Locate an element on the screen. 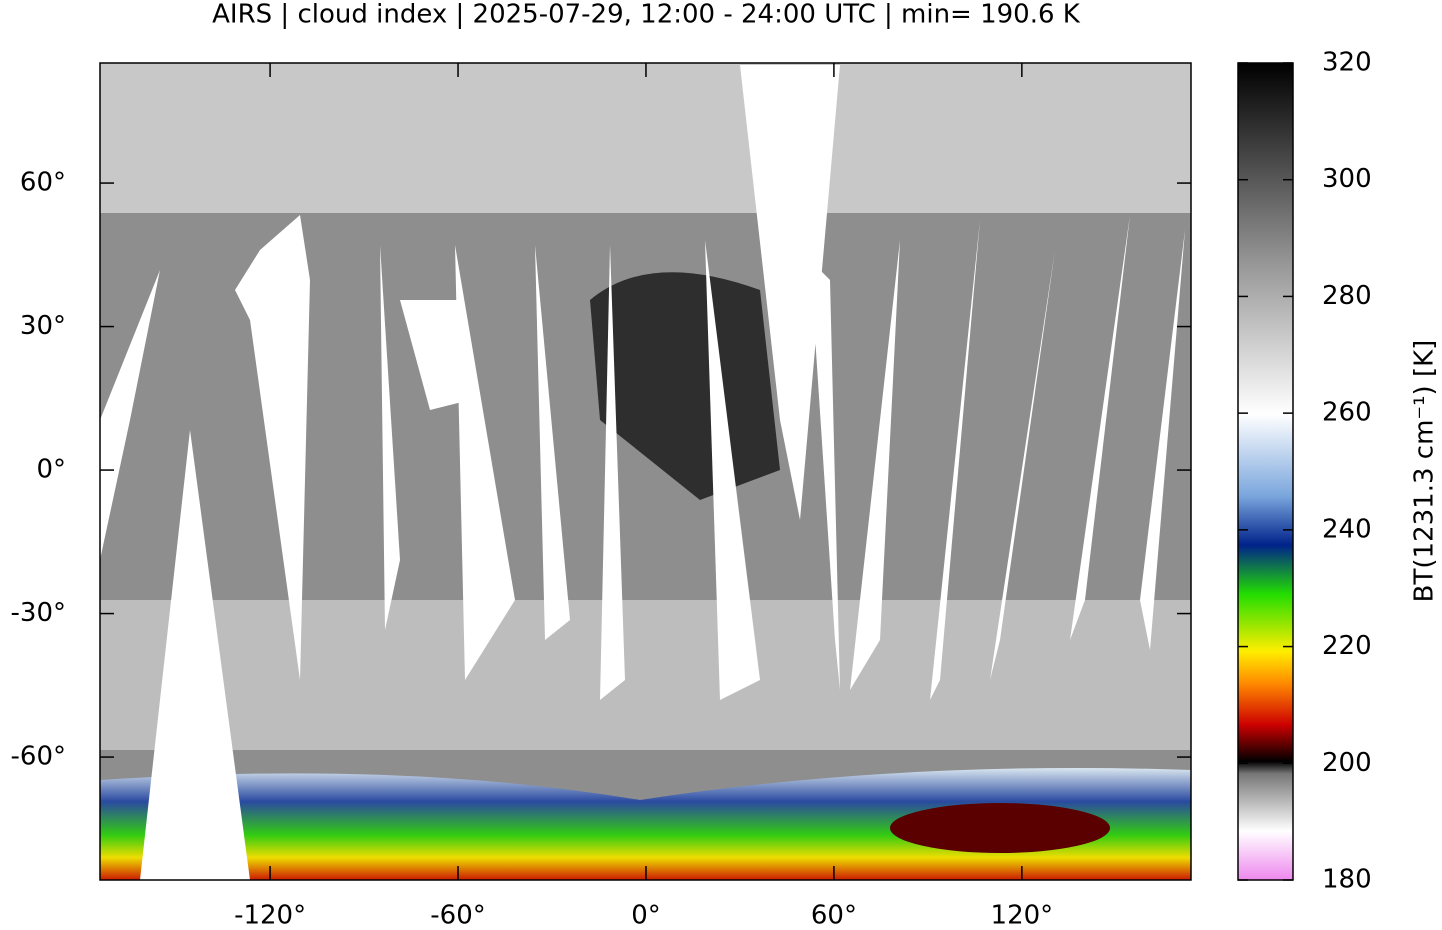 This screenshot has width=1442, height=930. colorbar-tick-label: 320 is located at coordinates (1347, 63).